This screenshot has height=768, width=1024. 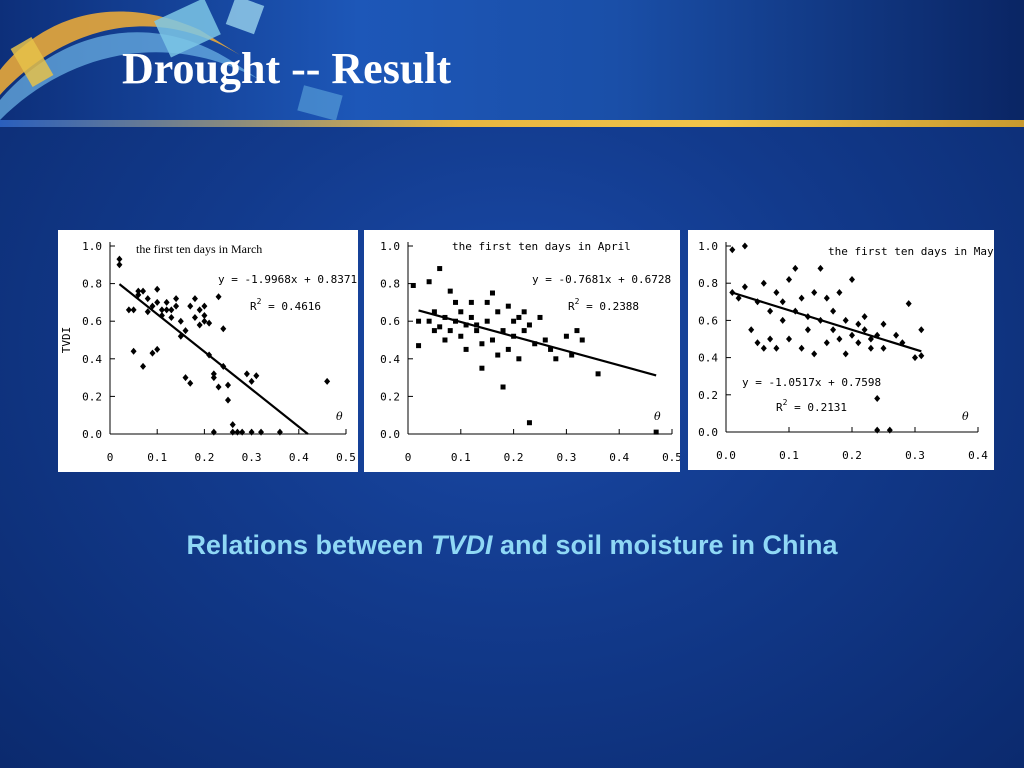 I want to click on header-decoration, so click(x=171, y=60).